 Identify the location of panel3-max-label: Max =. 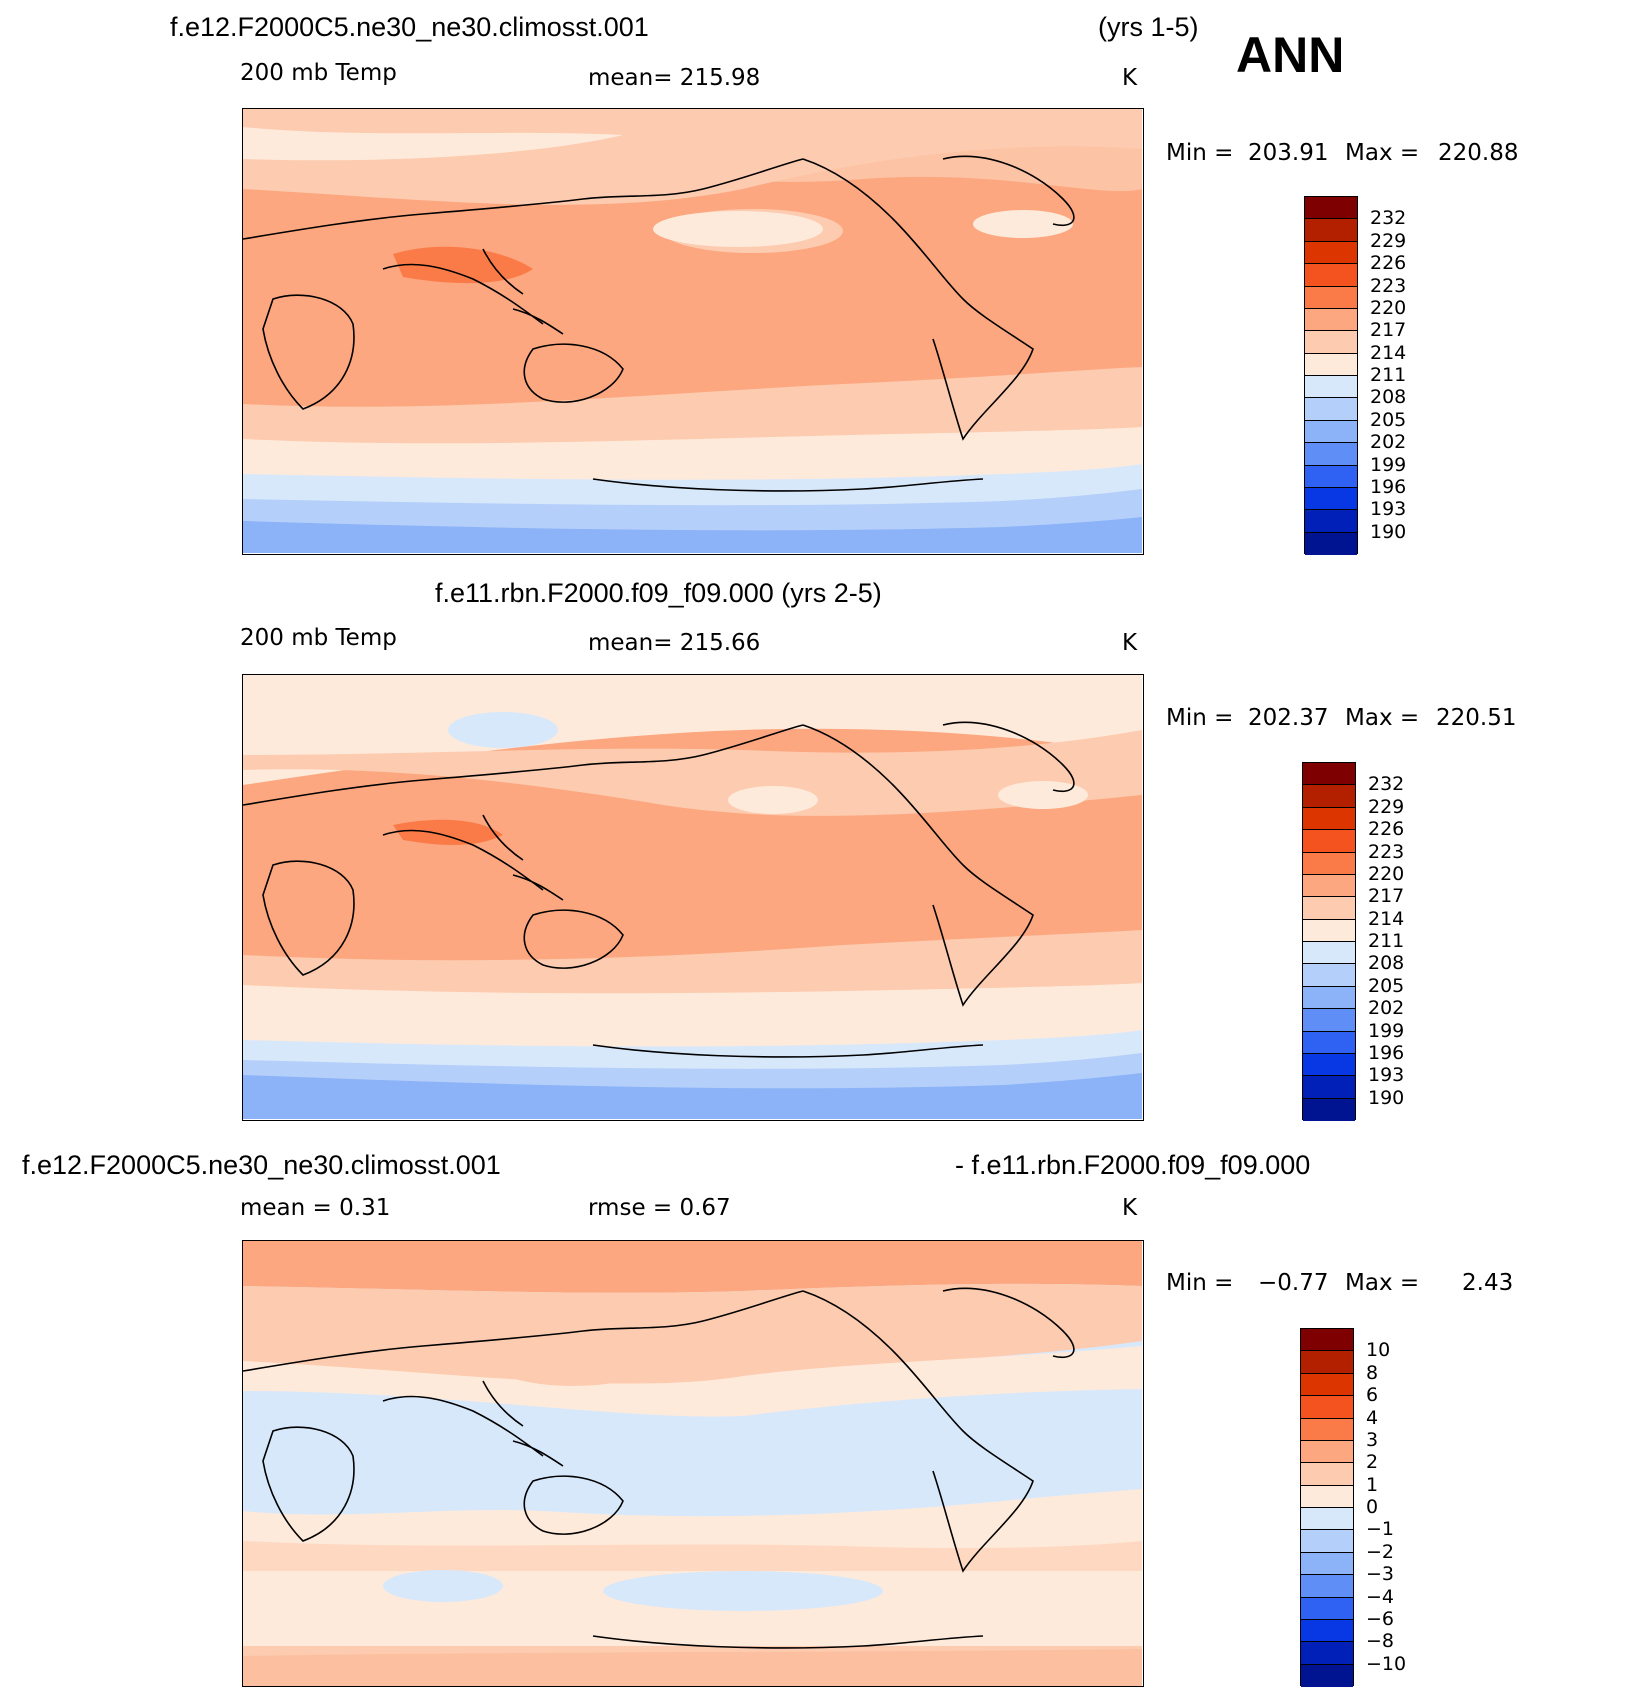
(1382, 1283).